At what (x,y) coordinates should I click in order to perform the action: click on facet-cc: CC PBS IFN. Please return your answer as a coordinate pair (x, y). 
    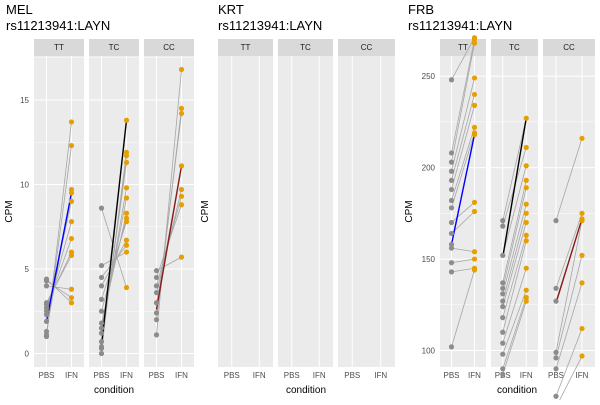
    Looking at the image, I should click on (366, 209).